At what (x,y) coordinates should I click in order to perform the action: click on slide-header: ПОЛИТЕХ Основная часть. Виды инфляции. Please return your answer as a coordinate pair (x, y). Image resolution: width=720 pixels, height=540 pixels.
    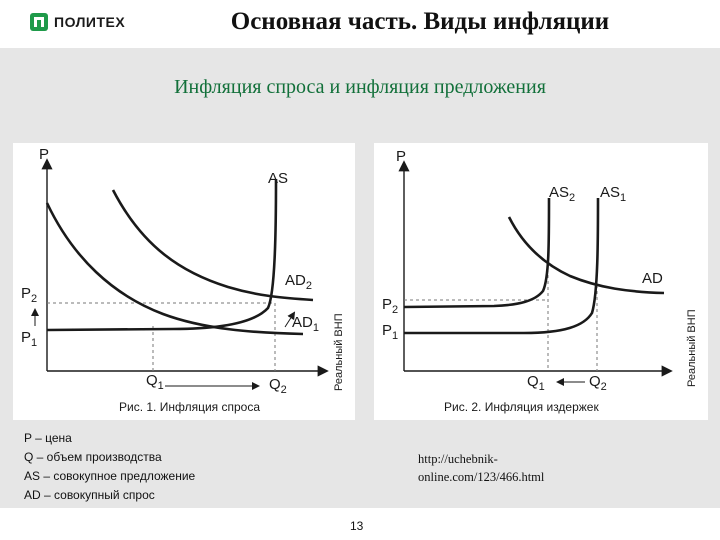
    Looking at the image, I should click on (360, 24).